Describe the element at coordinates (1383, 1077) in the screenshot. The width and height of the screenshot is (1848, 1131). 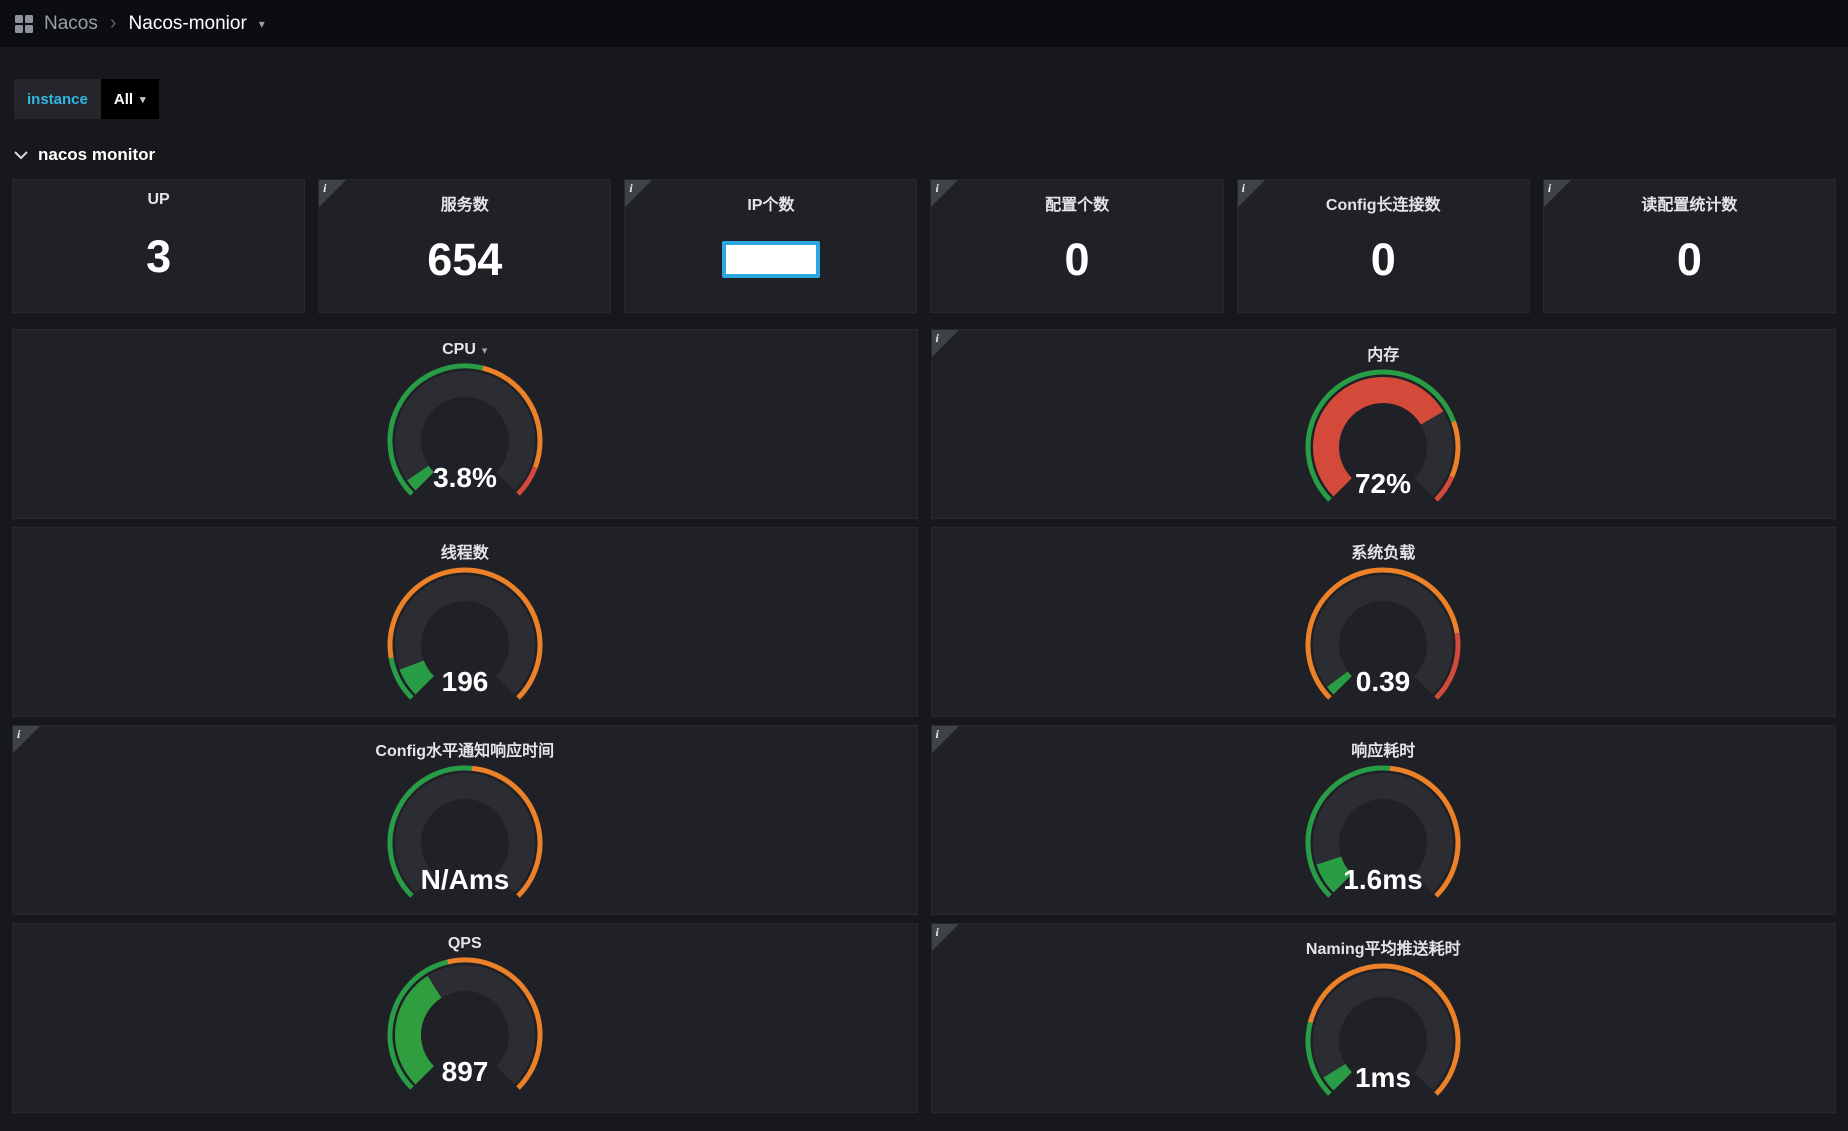
I see `gauge-value: 1ms` at that location.